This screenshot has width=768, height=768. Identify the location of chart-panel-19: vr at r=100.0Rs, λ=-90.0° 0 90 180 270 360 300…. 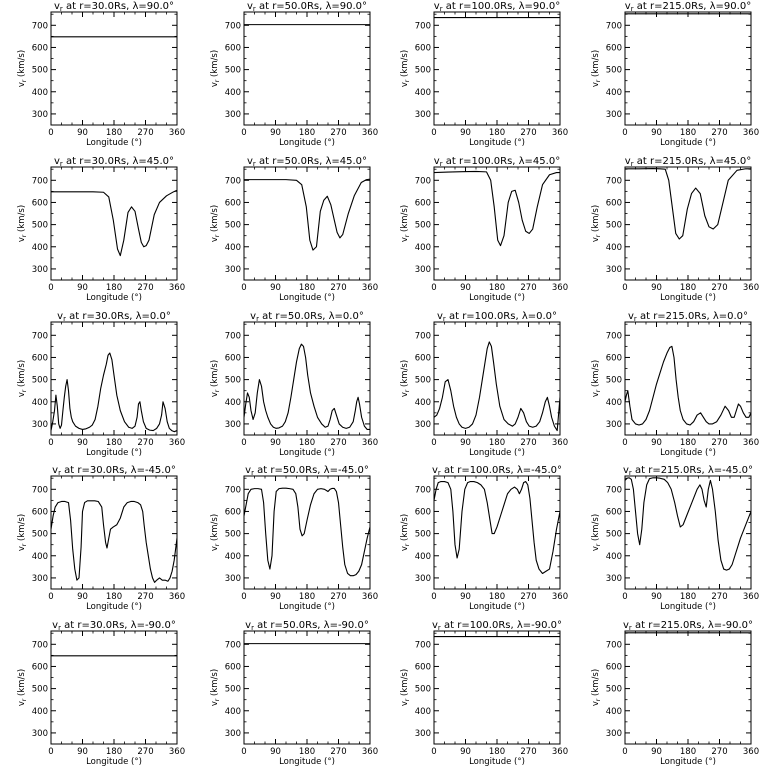
(484, 693).